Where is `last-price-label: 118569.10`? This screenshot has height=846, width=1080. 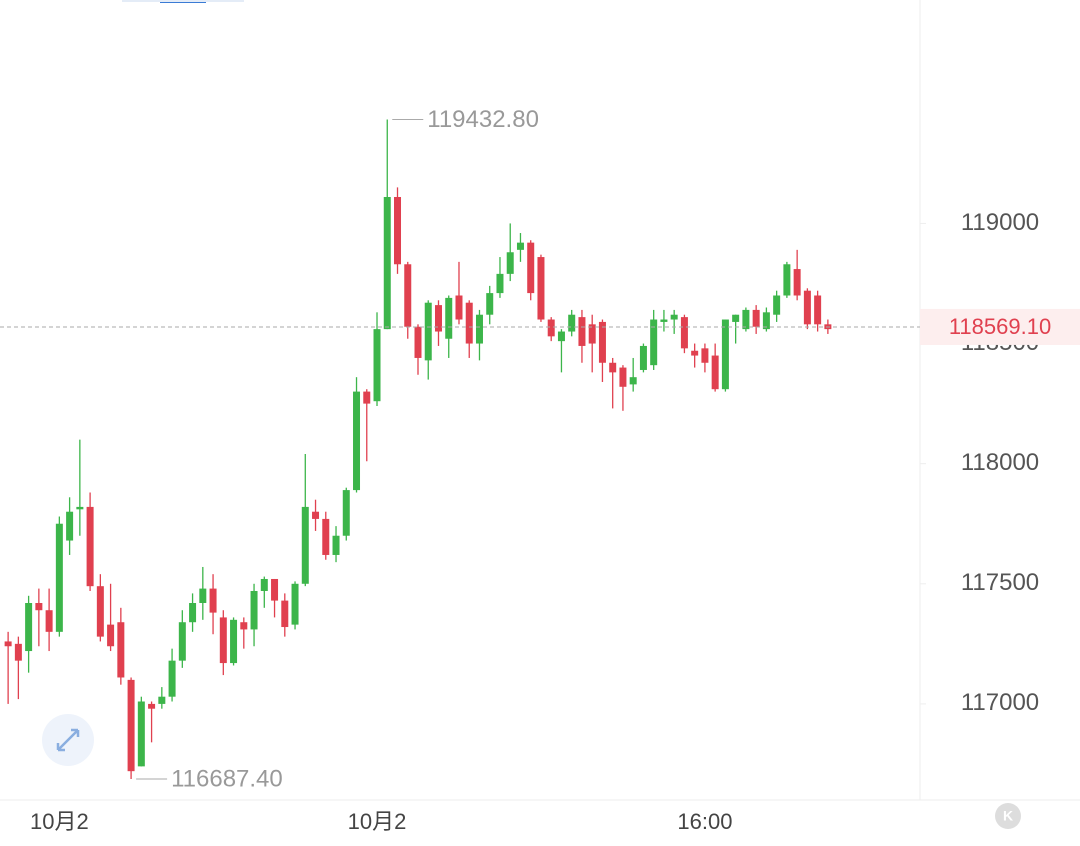
last-price-label: 118569.10 is located at coordinates (1000, 326).